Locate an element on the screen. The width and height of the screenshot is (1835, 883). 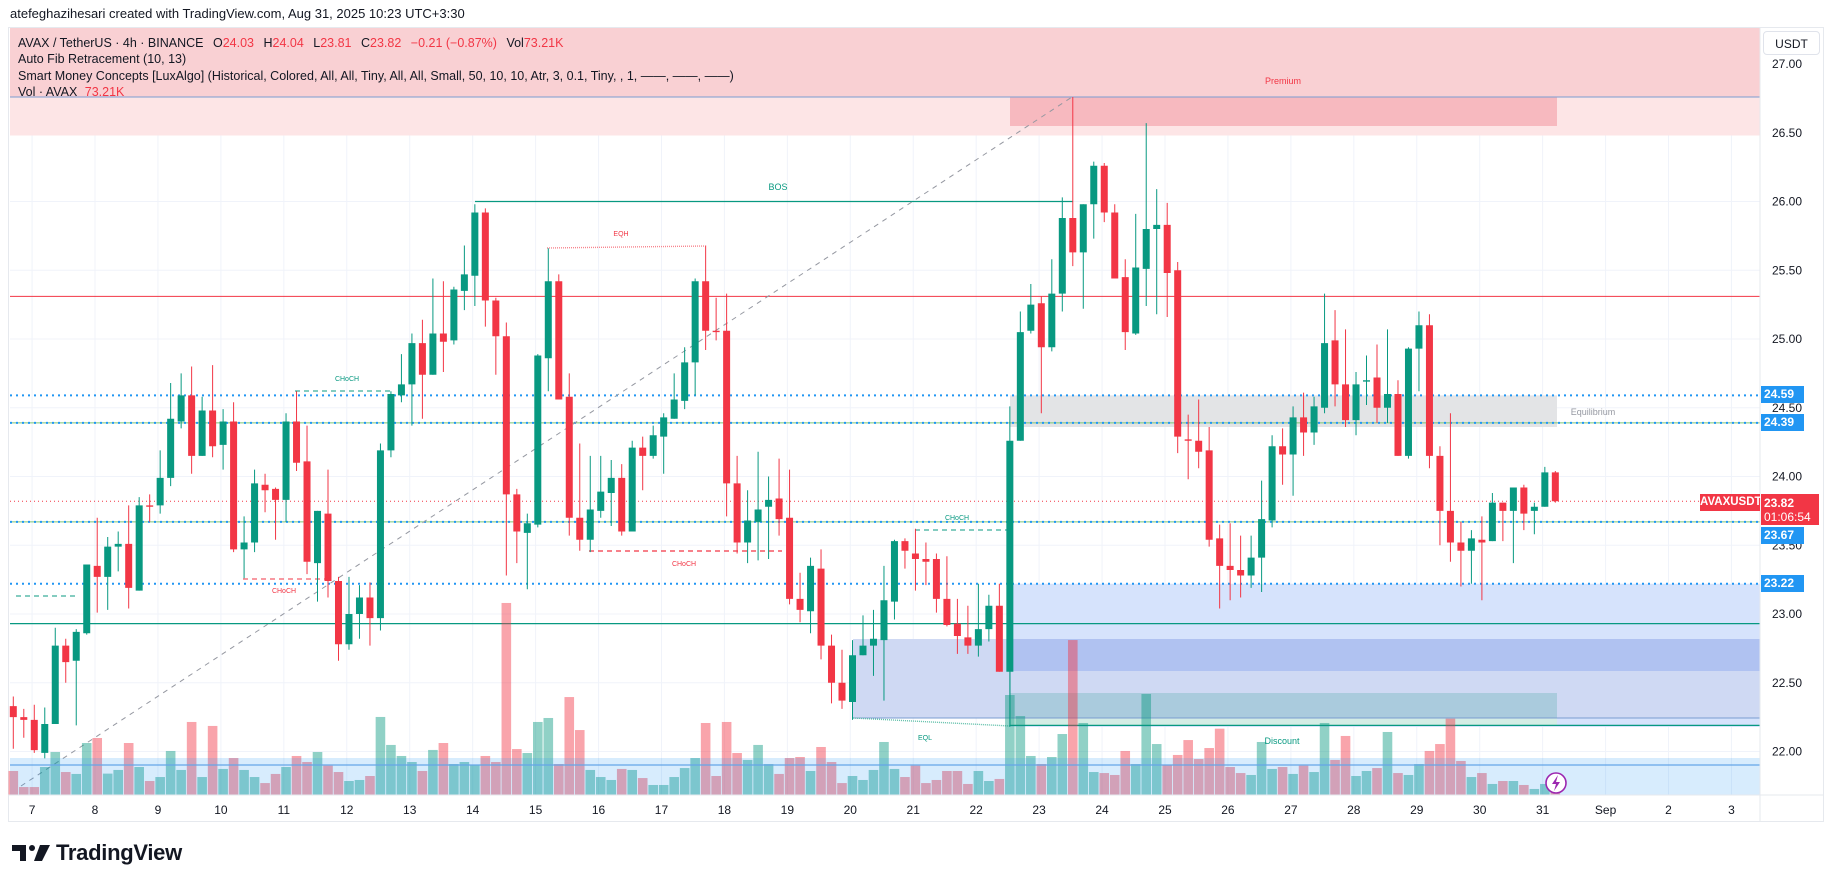
price-axis-label: 24.50 is located at coordinates (1787, 408).